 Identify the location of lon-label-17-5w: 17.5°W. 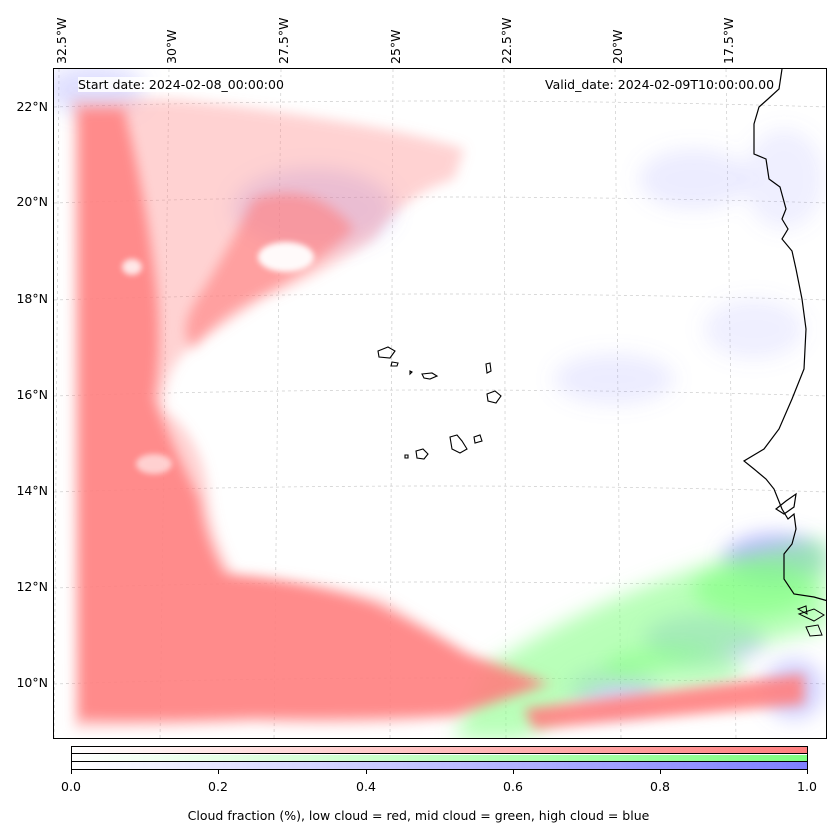
(728, 40).